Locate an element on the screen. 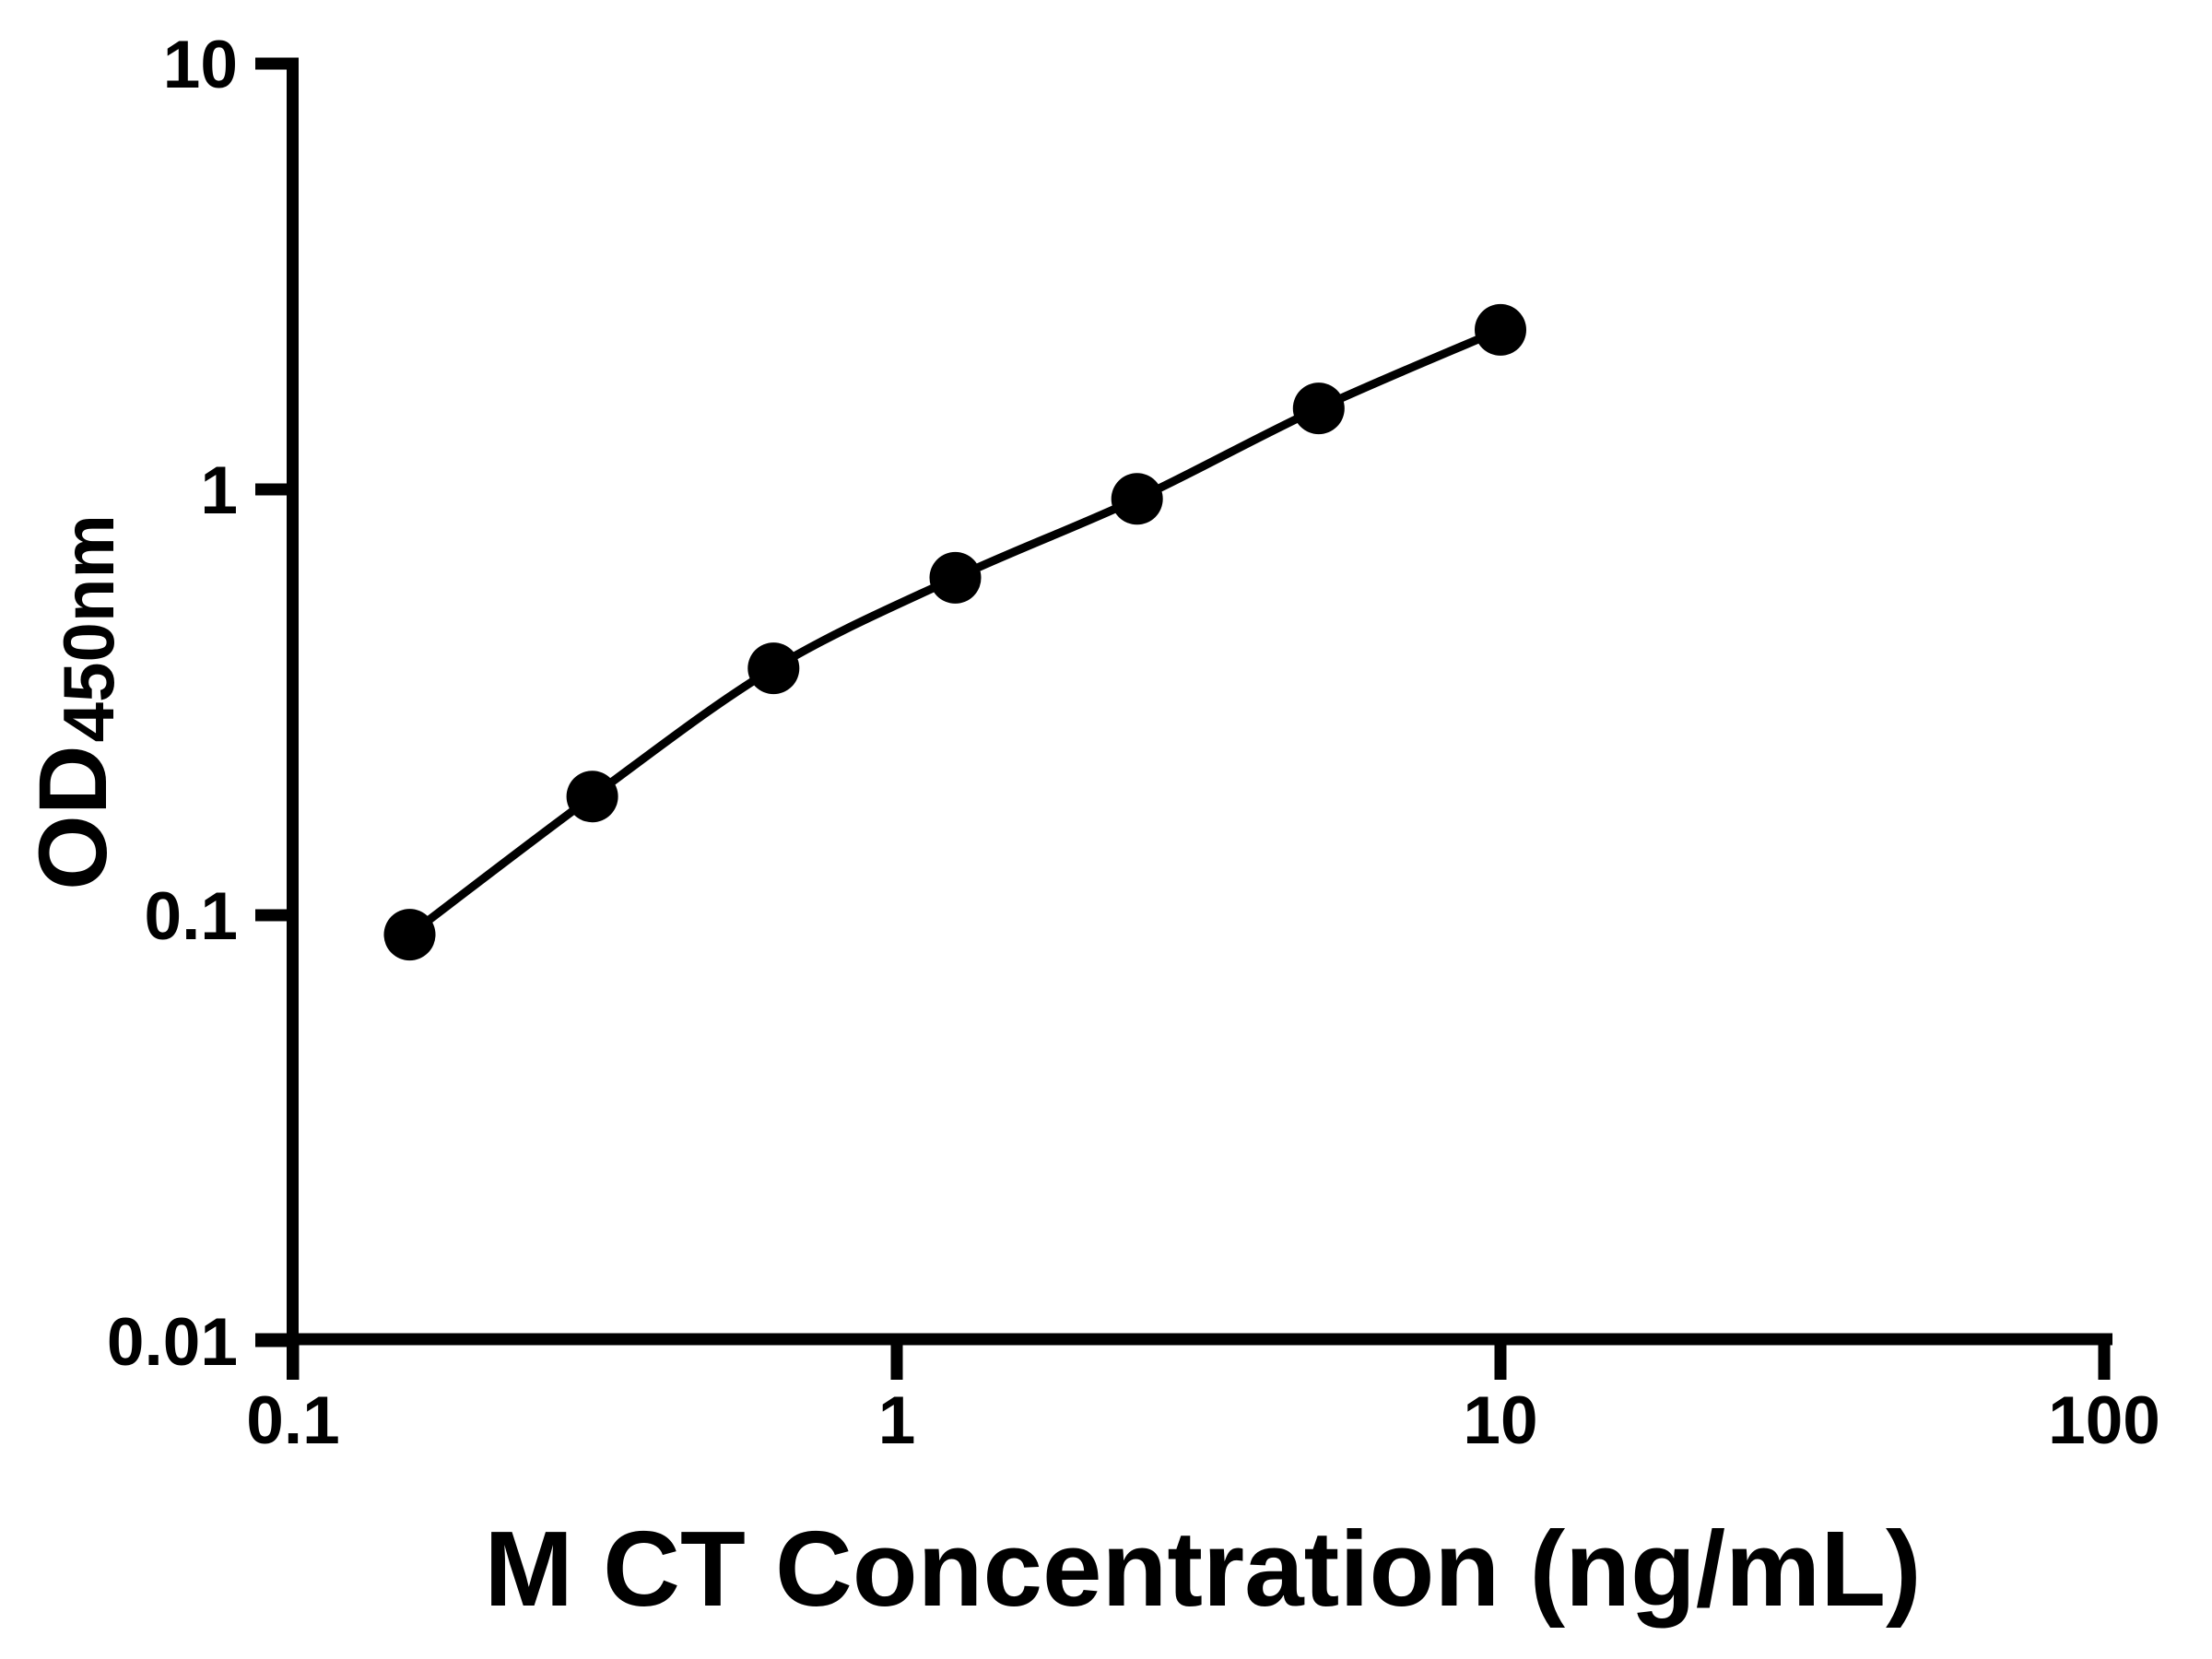 The height and width of the screenshot is (1659, 2212). y-tick-label: 1 is located at coordinates (219, 490).